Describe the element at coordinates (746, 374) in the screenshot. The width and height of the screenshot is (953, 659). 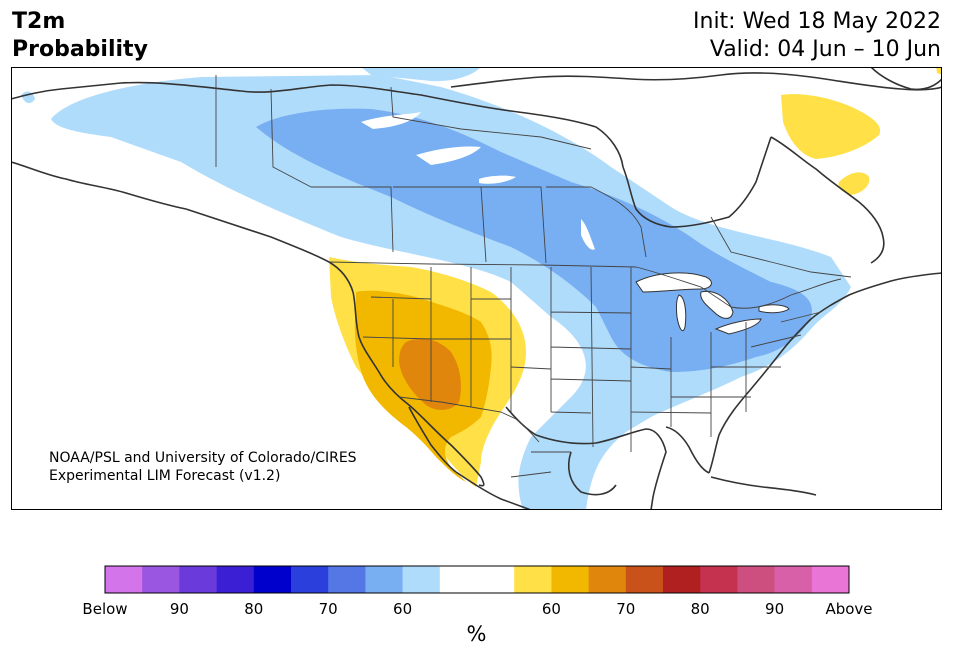
I see `state-lines-east` at that location.